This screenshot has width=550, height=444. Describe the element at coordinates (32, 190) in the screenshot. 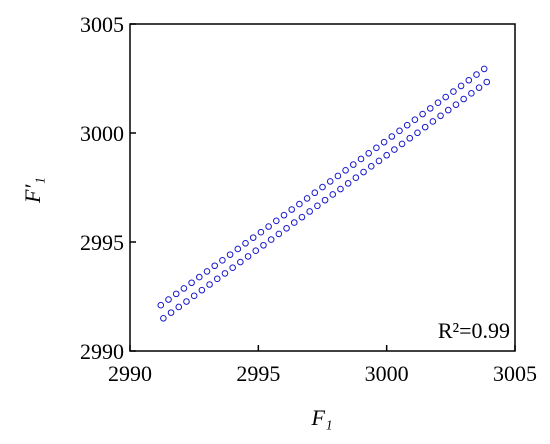

I see `y-axis-label: F′₁` at that location.